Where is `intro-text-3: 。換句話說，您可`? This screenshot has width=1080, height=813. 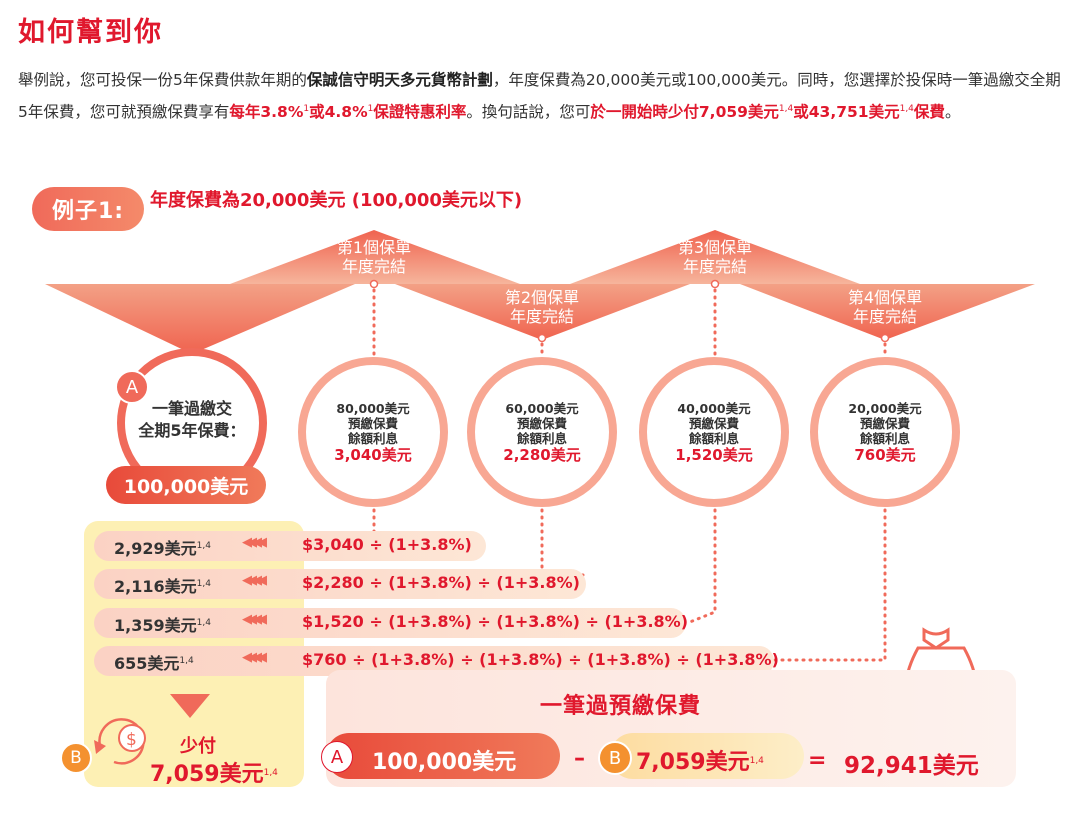
intro-text-3: 。換句話說，您可 is located at coordinates (528, 112).